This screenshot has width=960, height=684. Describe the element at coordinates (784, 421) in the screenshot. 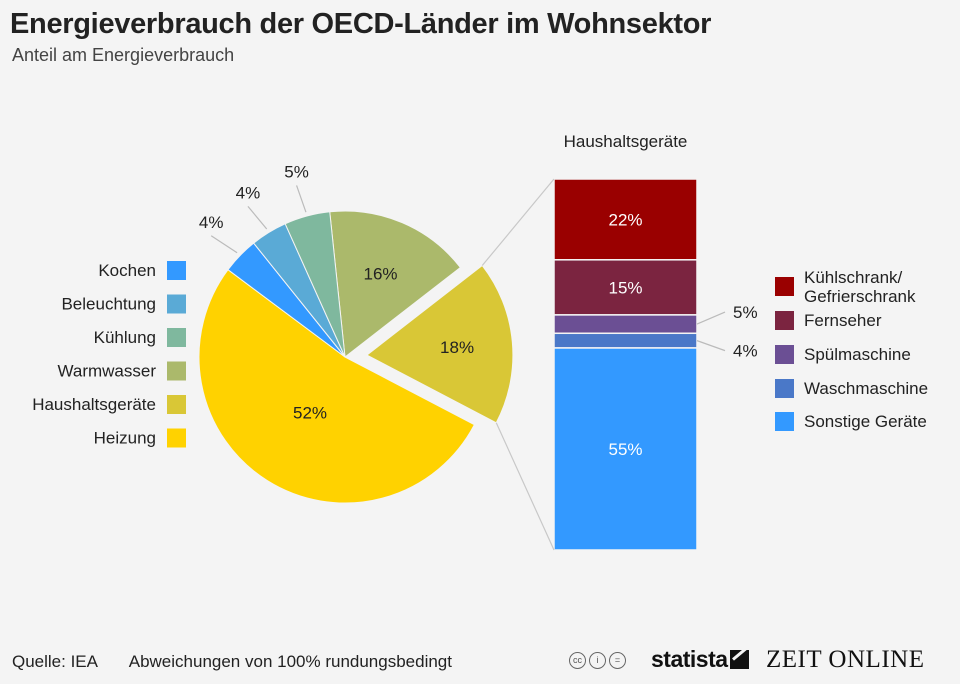

I see `legend-swatch-sonstige-geräte` at that location.